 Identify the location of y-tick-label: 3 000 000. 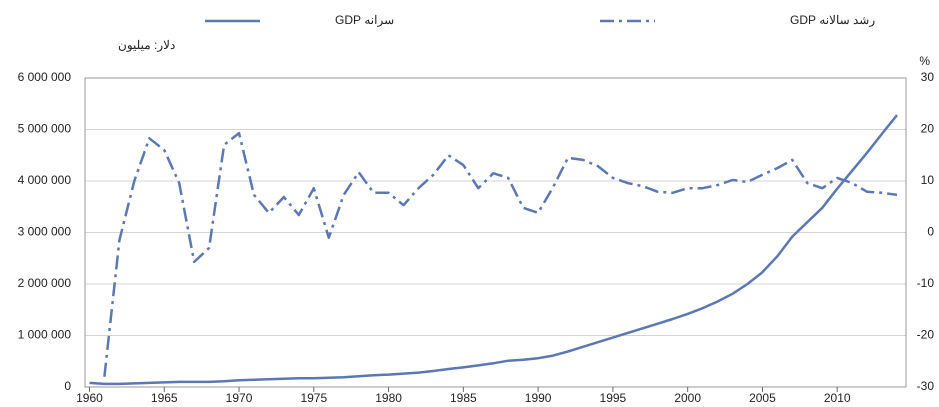
(45, 232).